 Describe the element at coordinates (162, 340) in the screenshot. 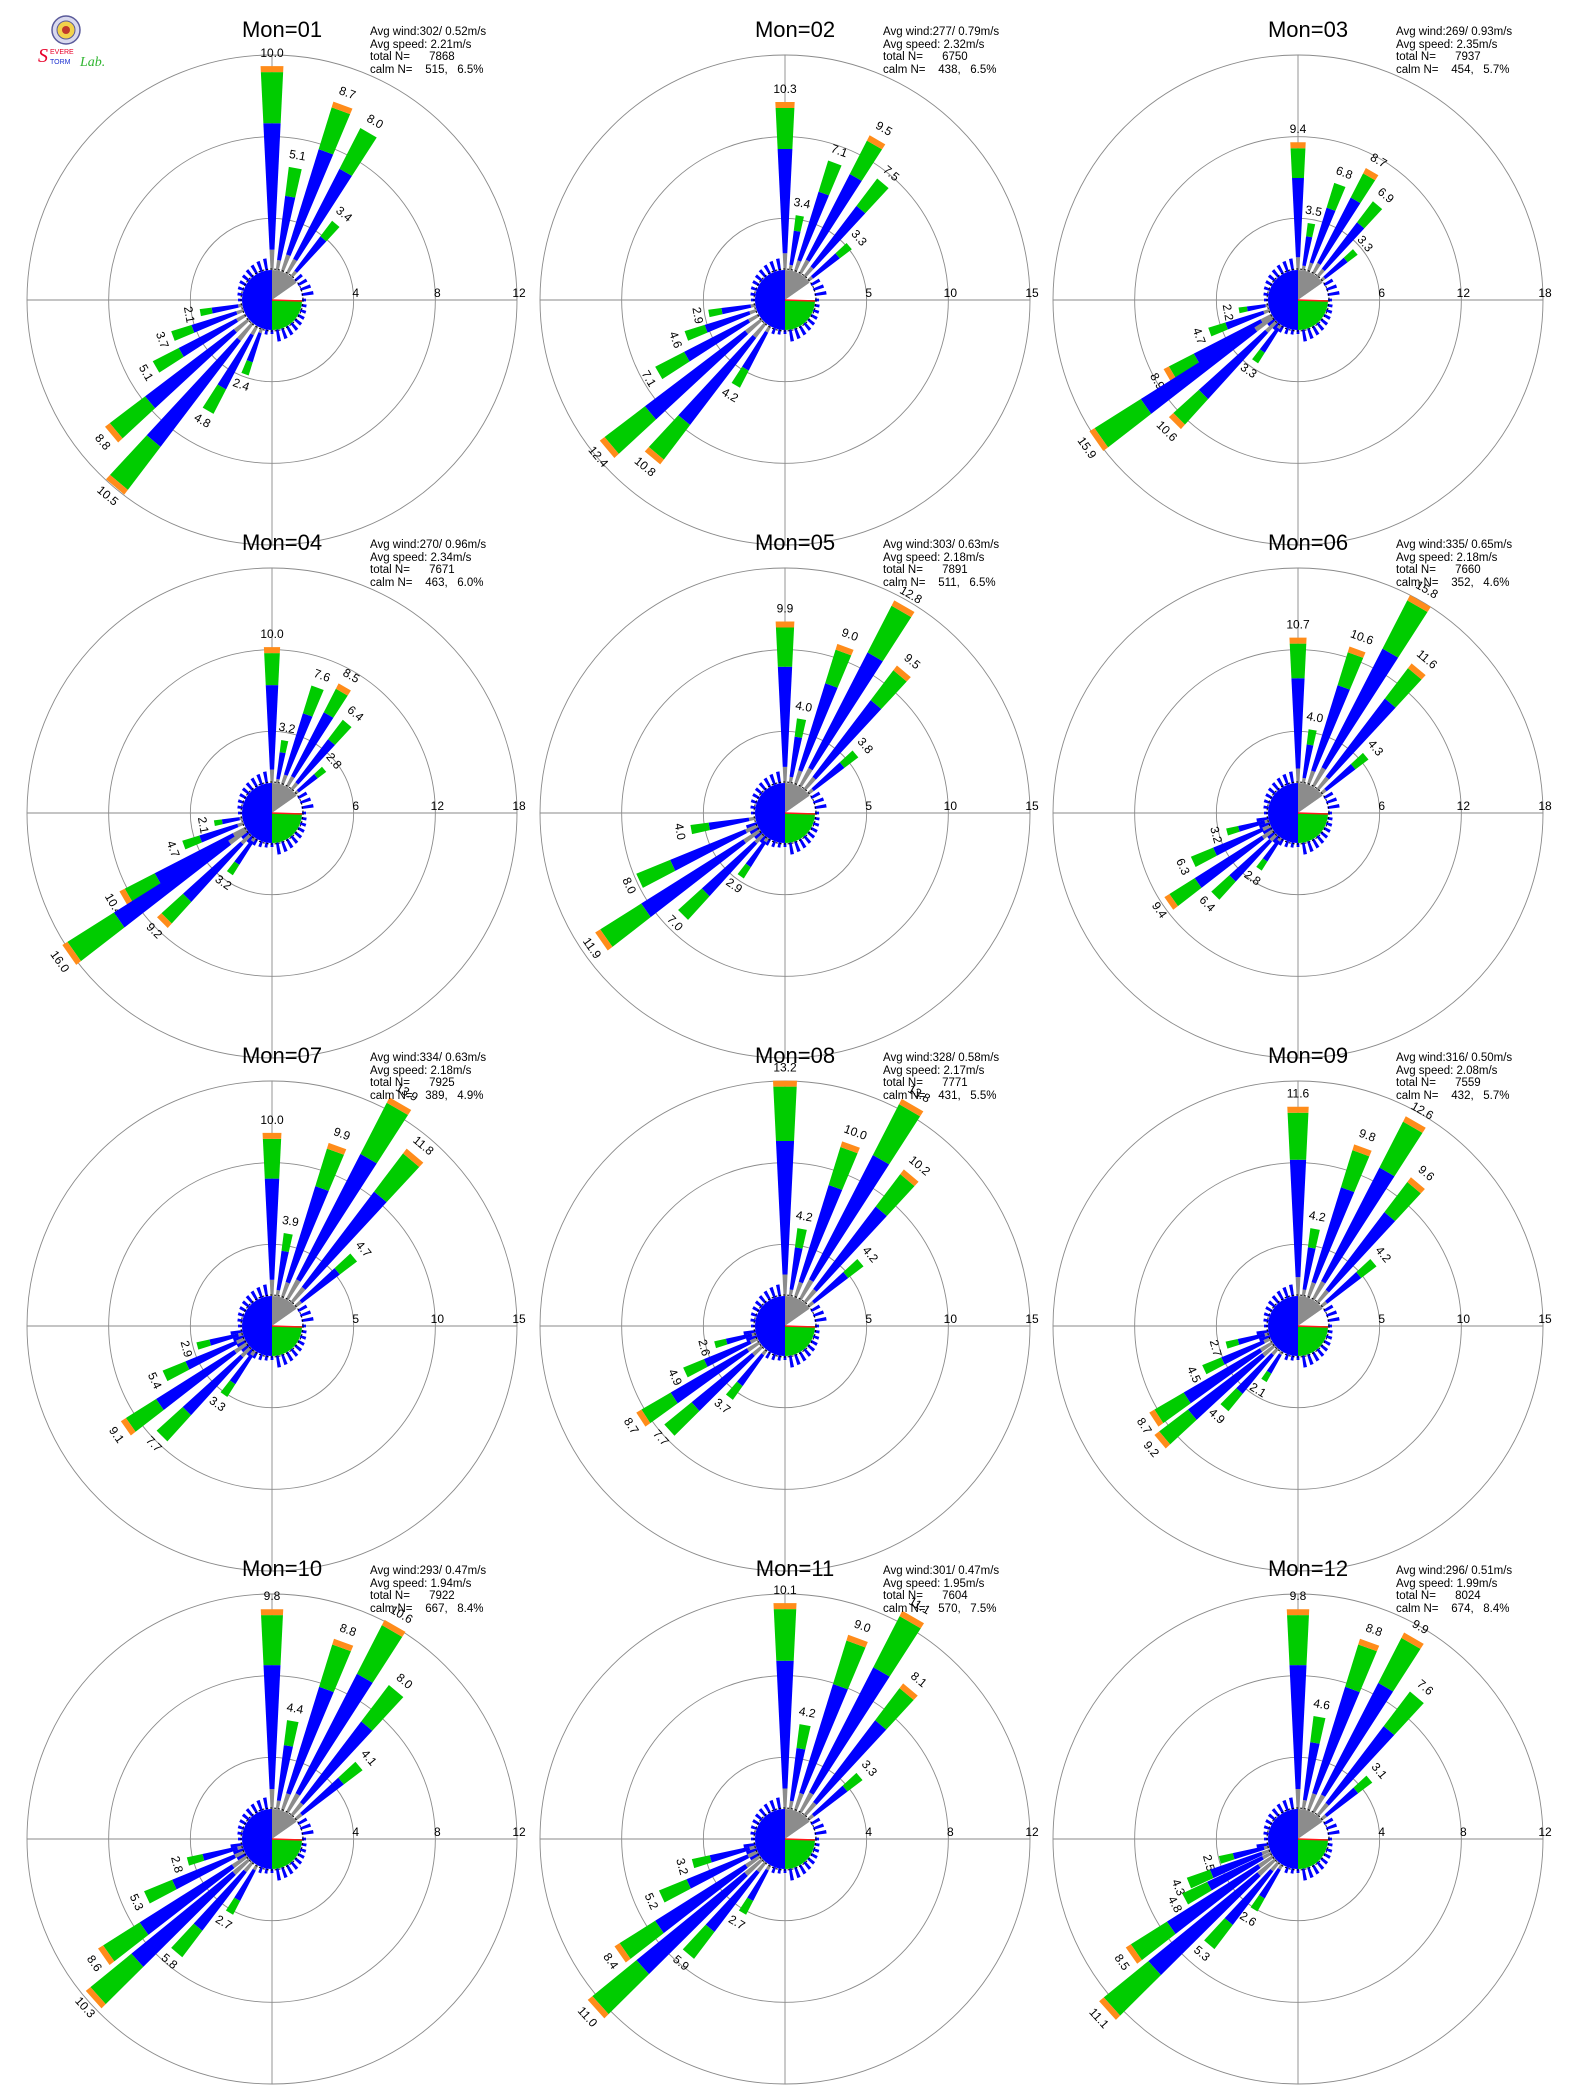

I see `bar-label: 3.7` at that location.